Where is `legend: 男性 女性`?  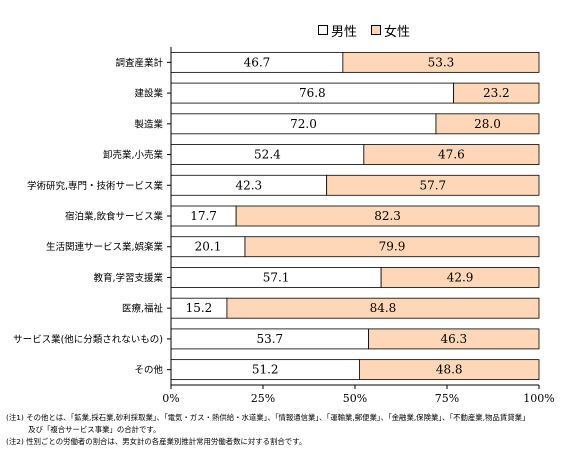 legend: 男性 女性 is located at coordinates (371, 30).